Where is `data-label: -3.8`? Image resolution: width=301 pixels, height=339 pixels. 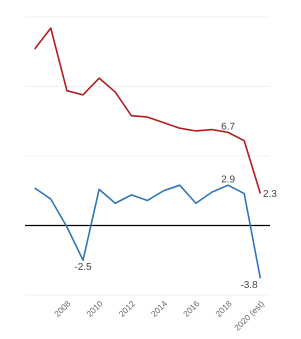
data-label: -3.8 is located at coordinates (249, 284).